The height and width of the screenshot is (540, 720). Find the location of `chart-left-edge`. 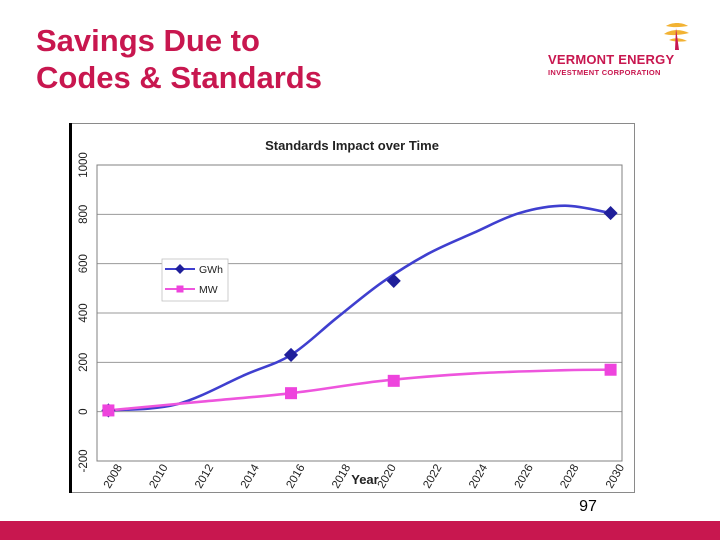

chart-left-edge is located at coordinates (70, 308).